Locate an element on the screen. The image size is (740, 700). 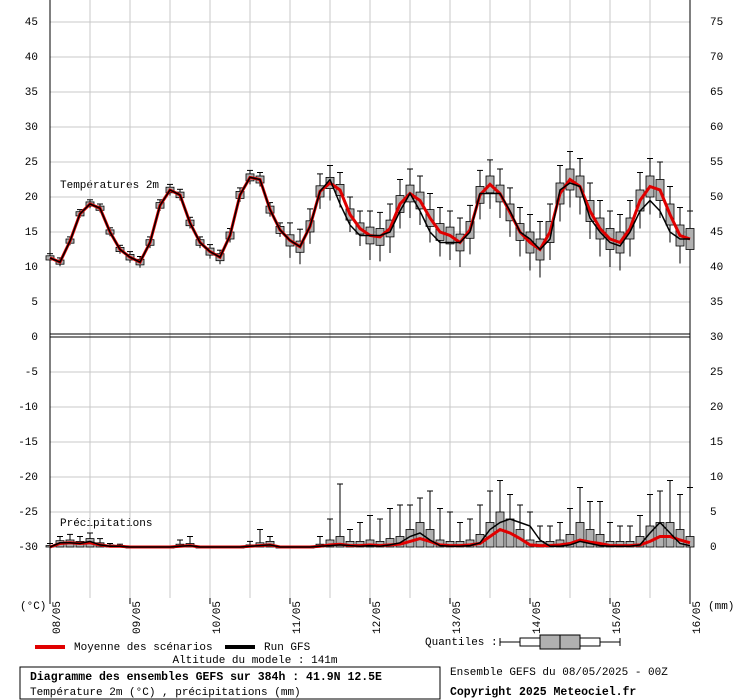
y-tick-label: -5 is located at coordinates (31, 373).